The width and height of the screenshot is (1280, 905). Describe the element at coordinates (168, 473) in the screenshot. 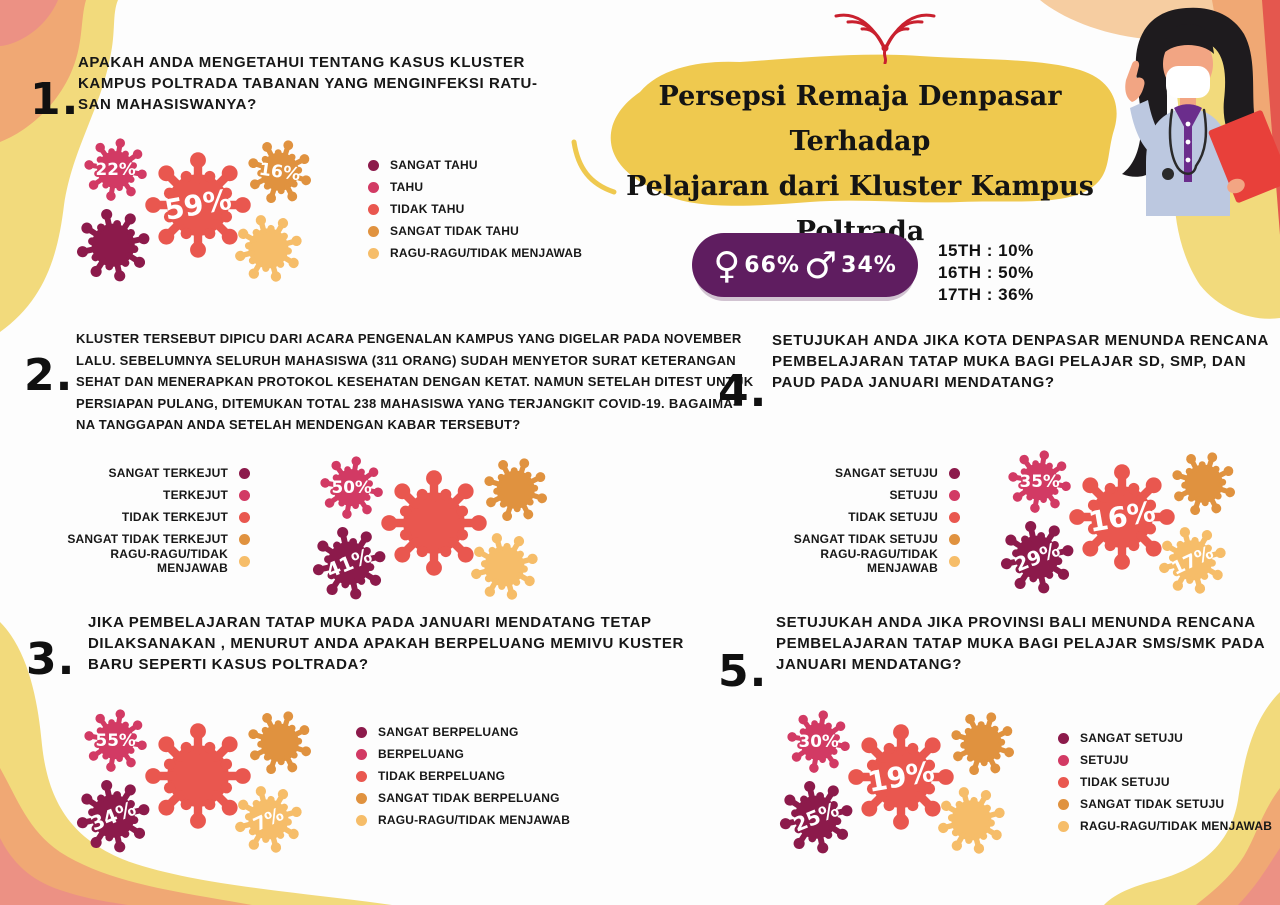

I see `legend-label: SANGAT TERKEJUT` at that location.